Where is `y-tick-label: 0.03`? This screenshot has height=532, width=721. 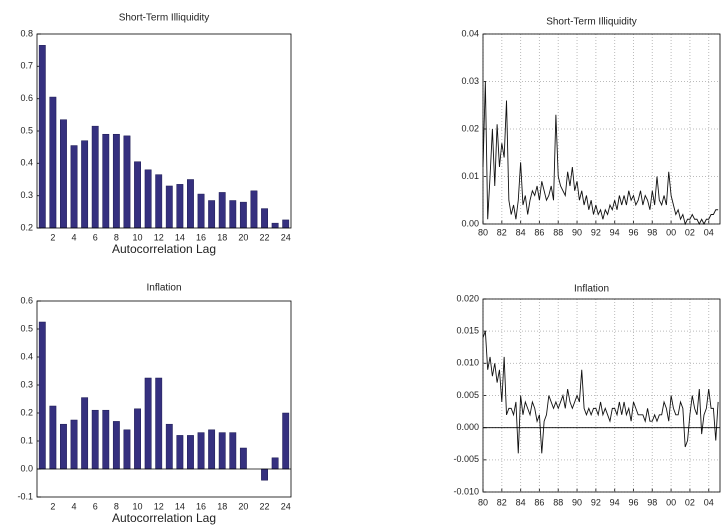 y-tick-label: 0.03 is located at coordinates (470, 81).